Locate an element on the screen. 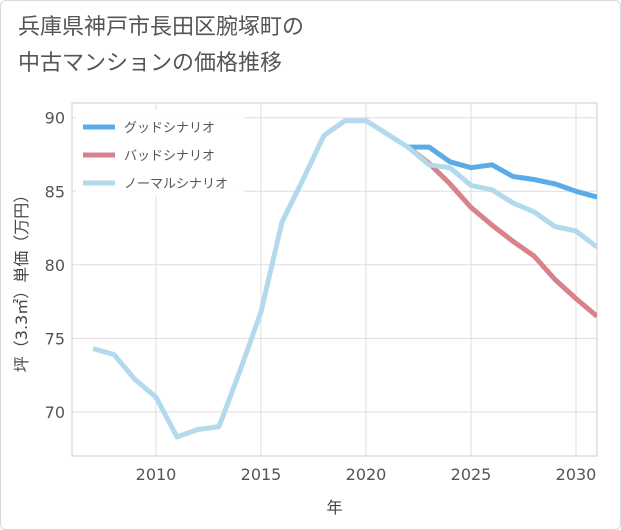  y-tick-label-90: 90 is located at coordinates (55, 118).